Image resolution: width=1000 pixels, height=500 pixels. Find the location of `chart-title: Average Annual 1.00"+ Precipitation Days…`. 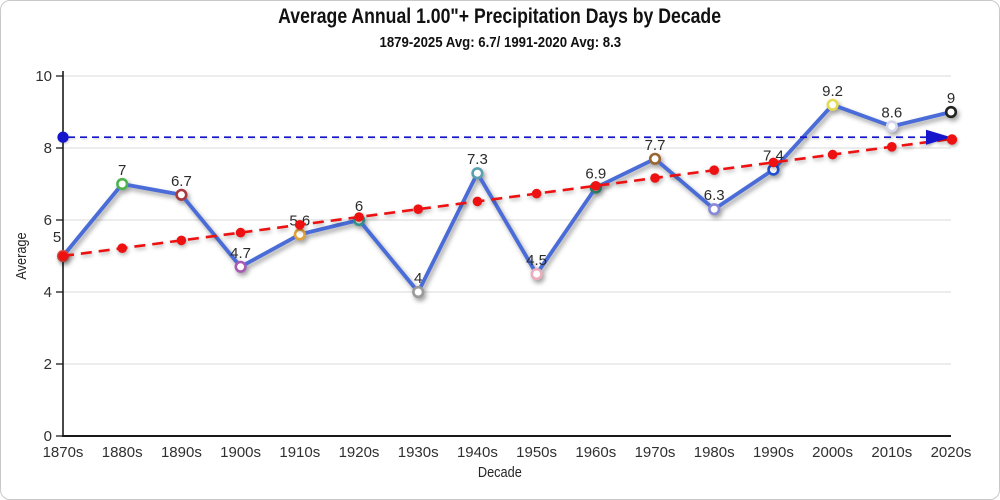

chart-title: Average Annual 1.00"+ Precipitation Days… is located at coordinates (500, 17).